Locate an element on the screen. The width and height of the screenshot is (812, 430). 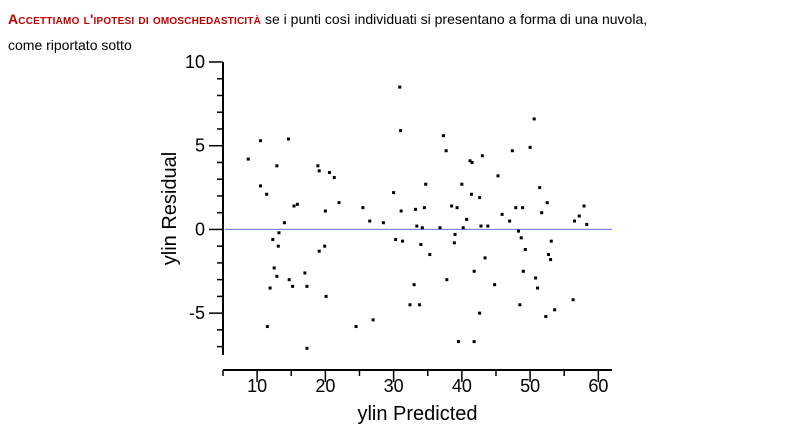
x-tick-label: 40 is located at coordinates (462, 386).